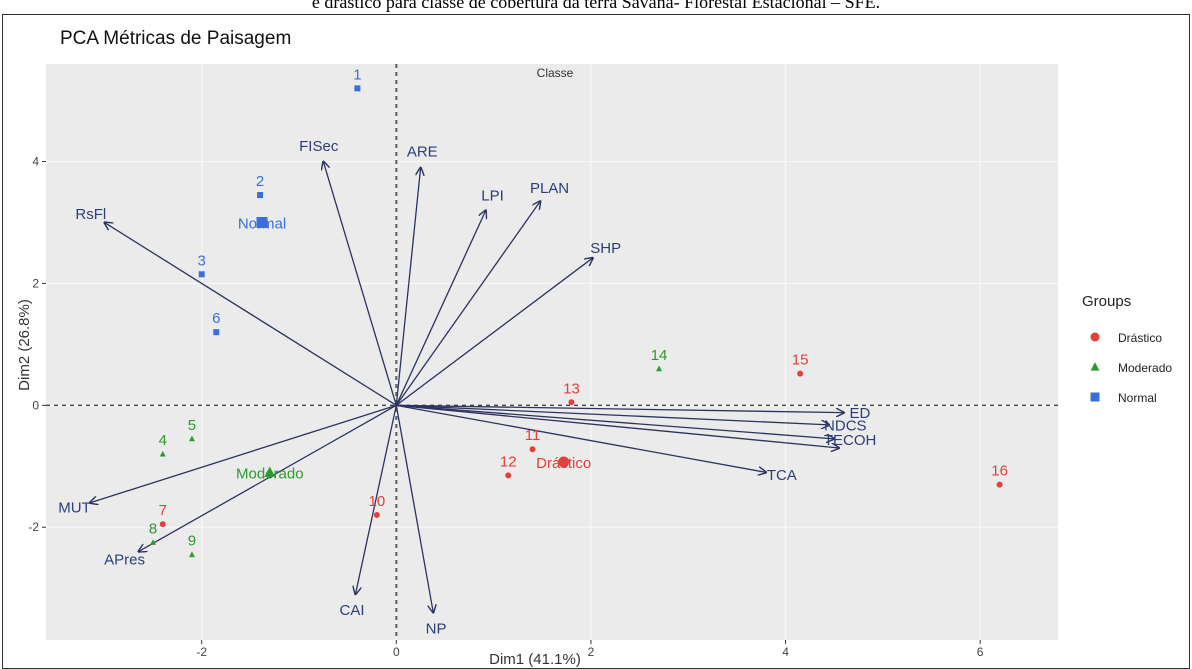 This screenshot has width=1192, height=669. Describe the element at coordinates (163, 440) in the screenshot. I see `point-label: 4` at that location.